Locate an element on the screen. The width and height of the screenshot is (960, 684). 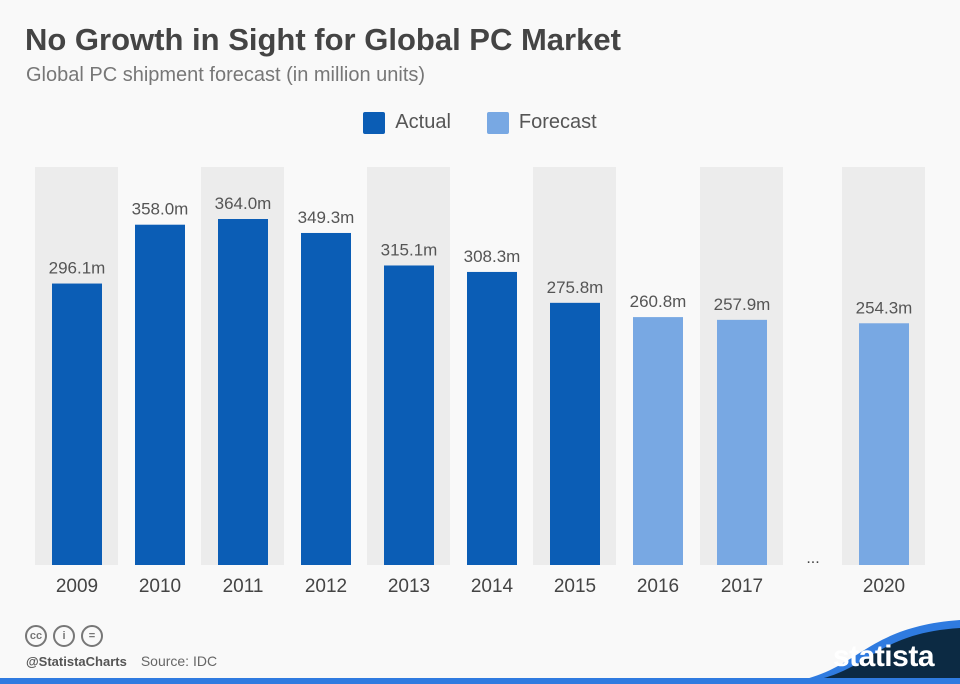
bar-2017 is located at coordinates (742, 442).